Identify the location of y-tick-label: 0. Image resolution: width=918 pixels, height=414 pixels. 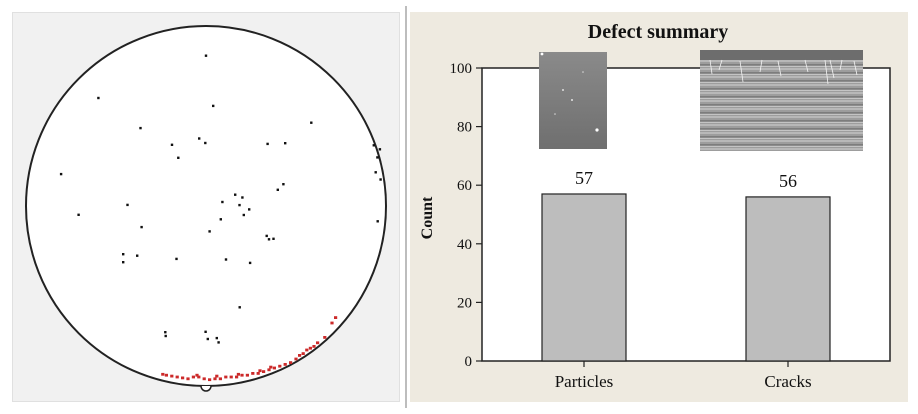
(469, 362).